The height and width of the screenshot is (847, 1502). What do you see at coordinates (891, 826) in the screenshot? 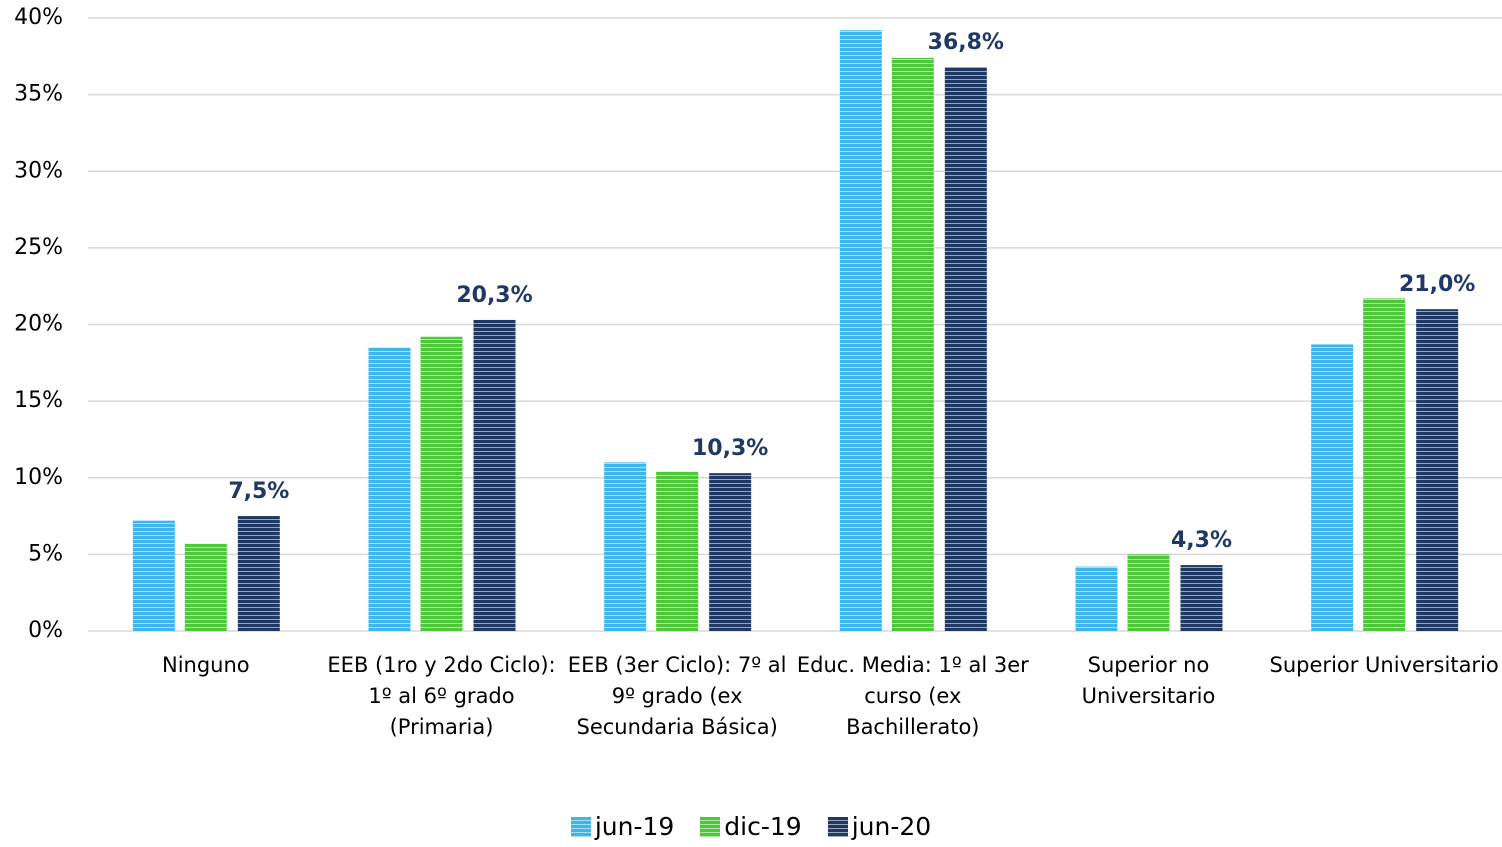
I see `legend-label: jun-20` at bounding box center [891, 826].